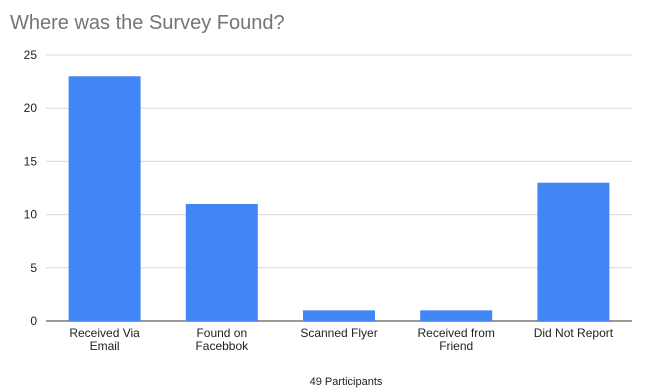 Image resolution: width=647 pixels, height=389 pixels. I want to click on chart-title: Where was the Survey Found?, so click(147, 23).